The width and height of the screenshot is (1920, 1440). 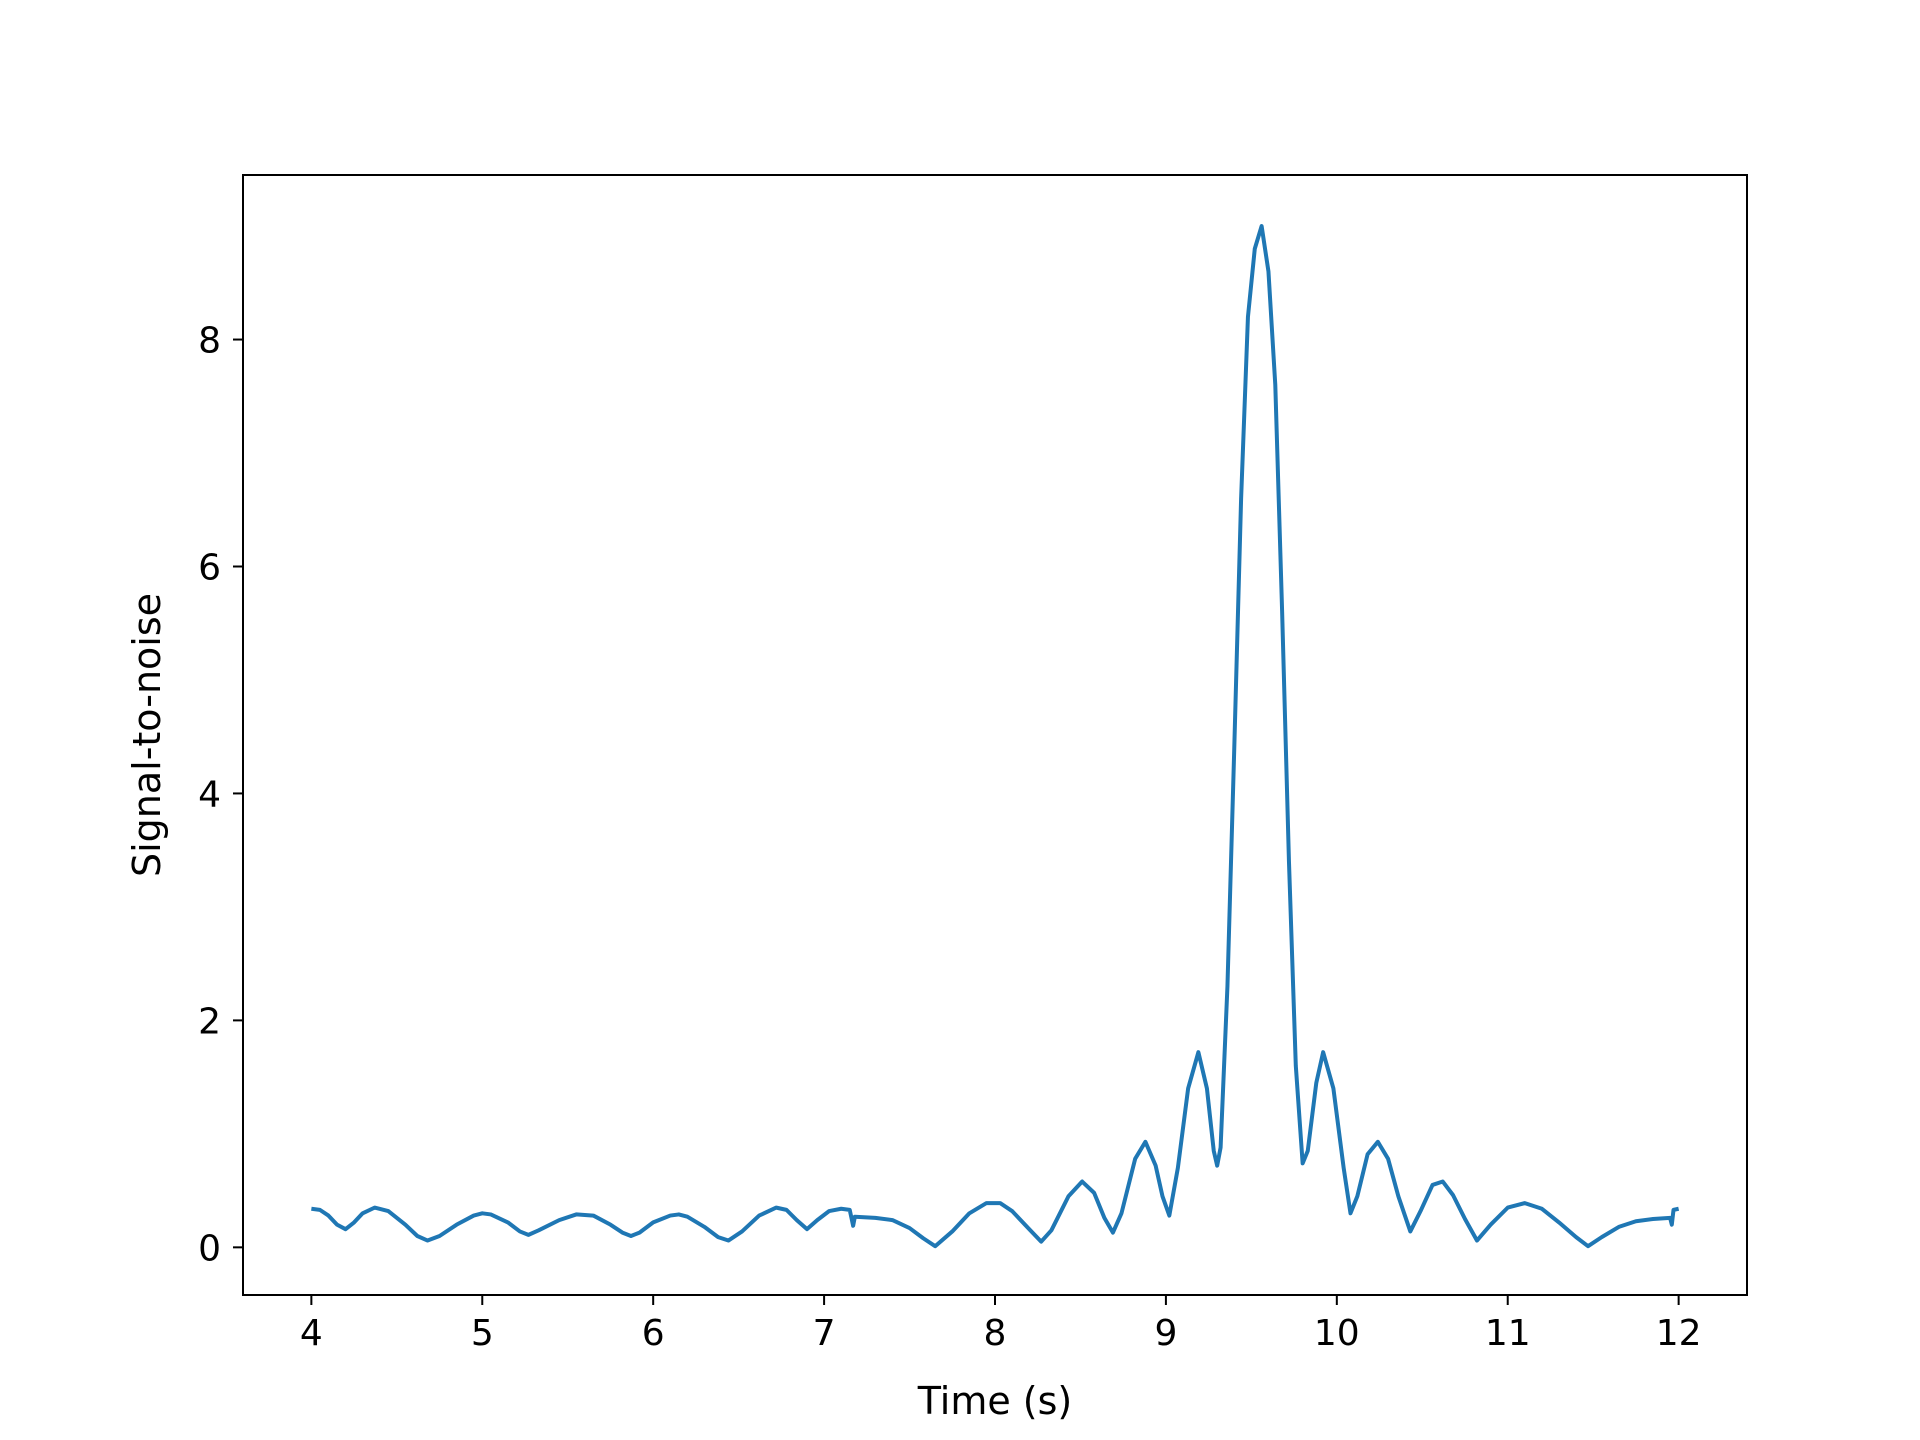 I want to click on y-axis-label: Signal-to-noise, so click(x=147, y=735).